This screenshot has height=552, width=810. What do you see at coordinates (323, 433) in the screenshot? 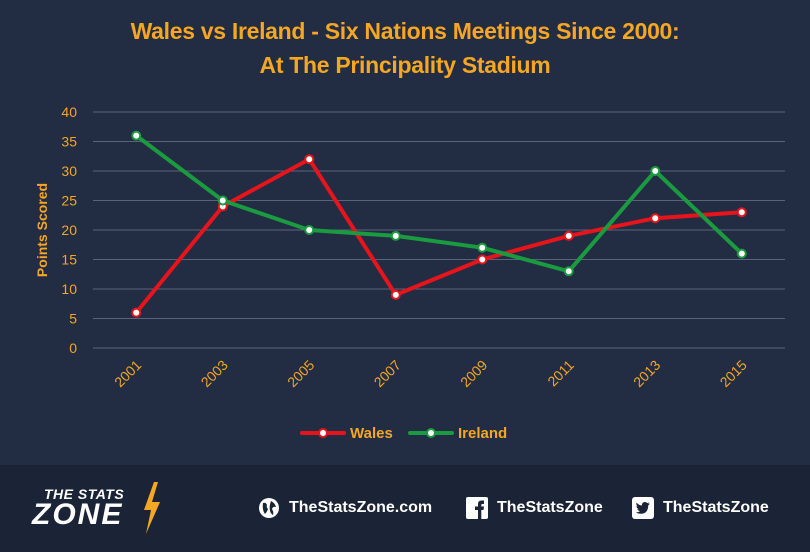
I see `legend-marker-wales` at bounding box center [323, 433].